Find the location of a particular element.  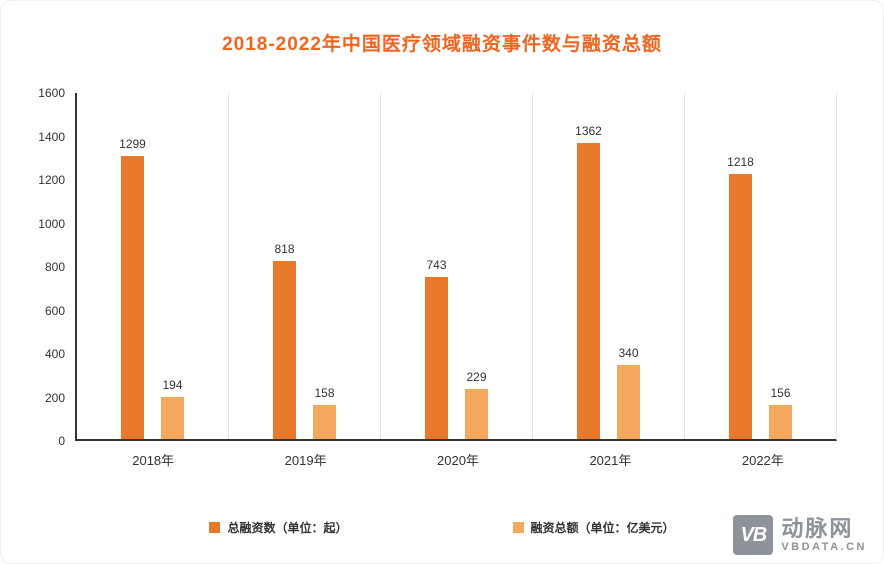

legend-swatch-amount-icon is located at coordinates (518, 527).